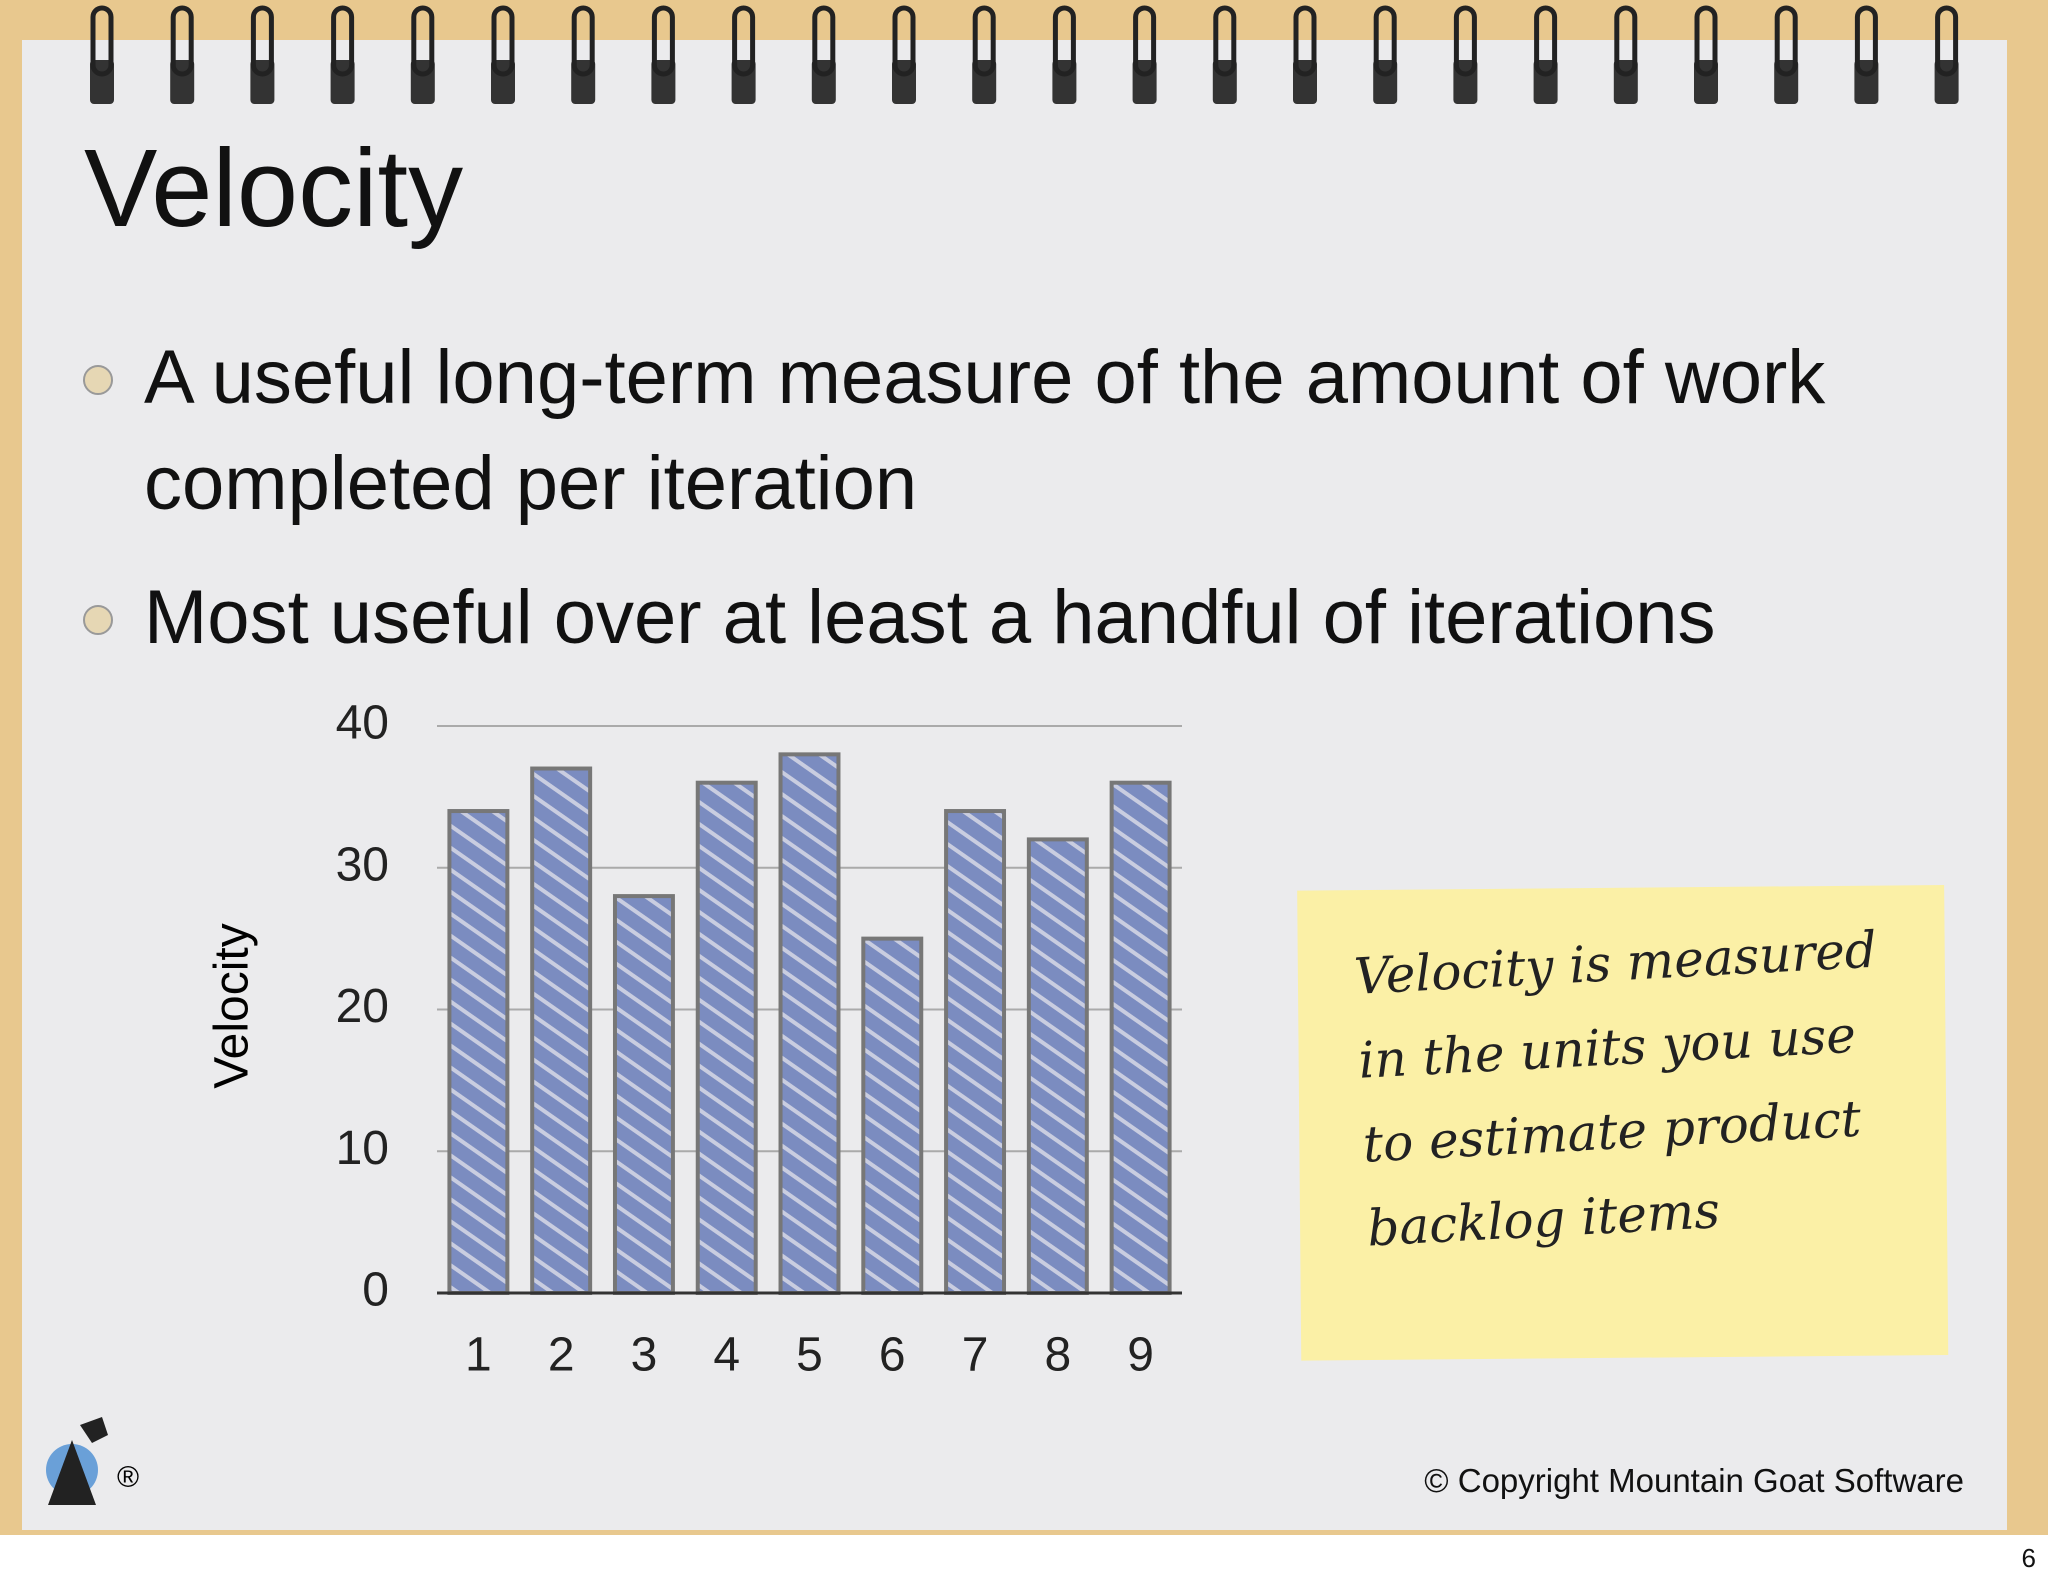 Image resolution: width=2048 pixels, height=1582 pixels. Describe the element at coordinates (362, 1006) in the screenshot. I see `y-tick-label: 20` at that location.